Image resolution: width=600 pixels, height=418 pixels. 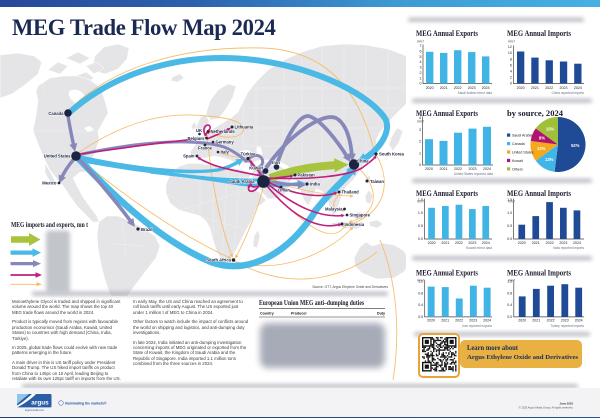 What do you see at coordinates (542, 138) in the screenshot?
I see `svg-text: 8%` at bounding box center [542, 138].